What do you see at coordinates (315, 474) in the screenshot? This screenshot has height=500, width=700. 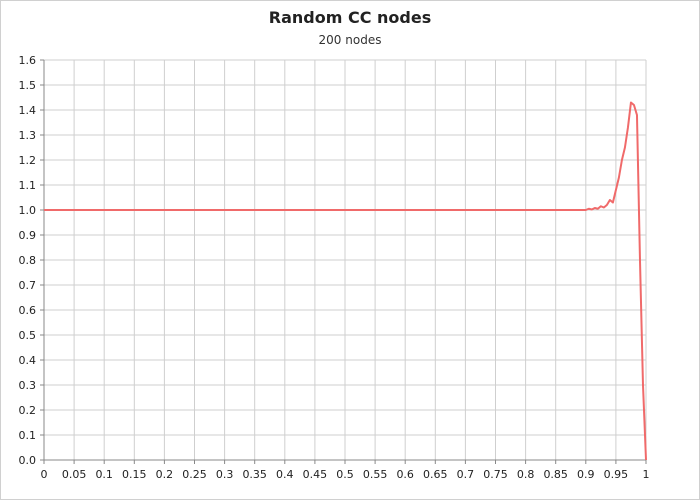 I see `x-tick-label: 0.45` at bounding box center [315, 474].